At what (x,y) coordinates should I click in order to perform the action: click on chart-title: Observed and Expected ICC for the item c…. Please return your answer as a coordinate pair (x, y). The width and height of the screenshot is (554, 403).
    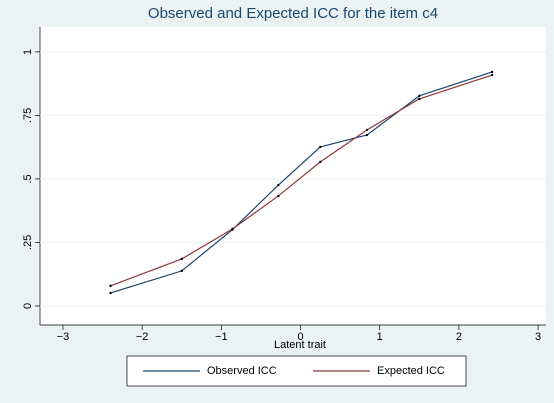
    Looking at the image, I should click on (293, 13).